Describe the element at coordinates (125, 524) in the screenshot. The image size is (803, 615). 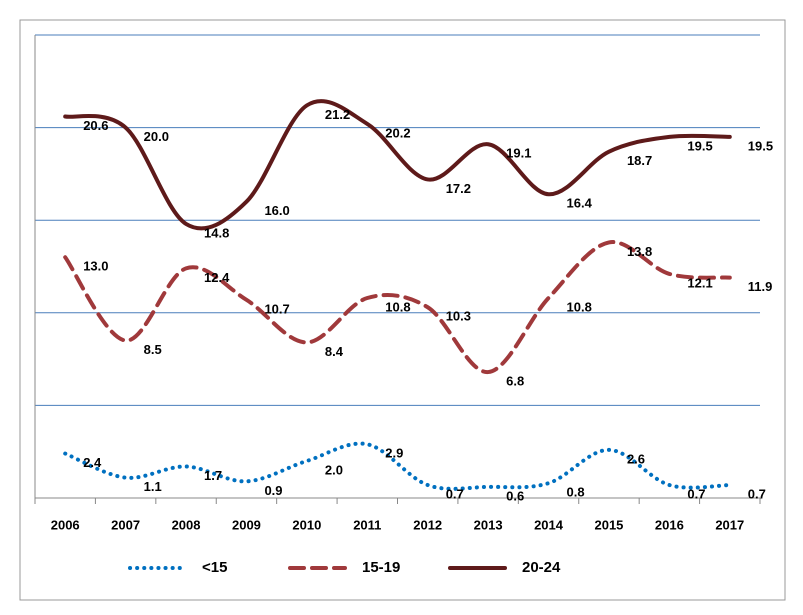
I see `x-tick-label: 2007` at that location.